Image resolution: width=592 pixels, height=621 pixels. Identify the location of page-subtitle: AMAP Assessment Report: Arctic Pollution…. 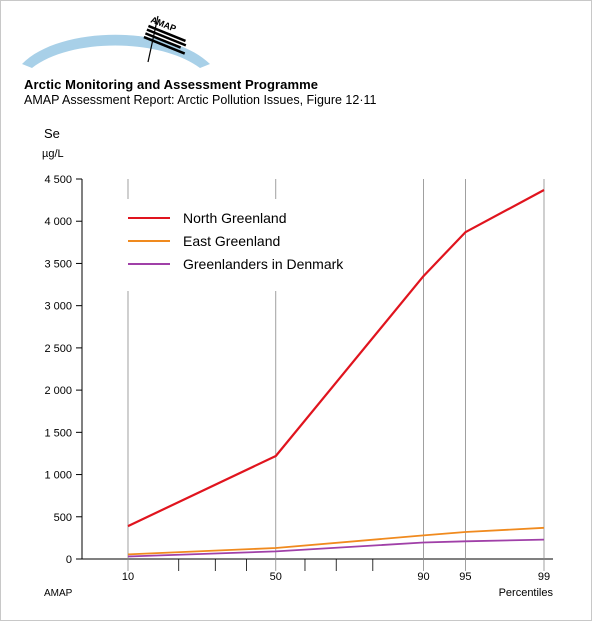
(200, 100).